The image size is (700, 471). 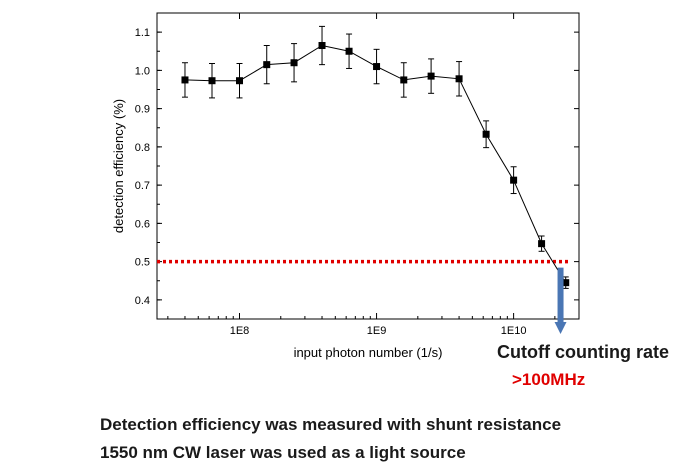 I want to click on y-tick-label: 0.7, so click(x=142, y=186).